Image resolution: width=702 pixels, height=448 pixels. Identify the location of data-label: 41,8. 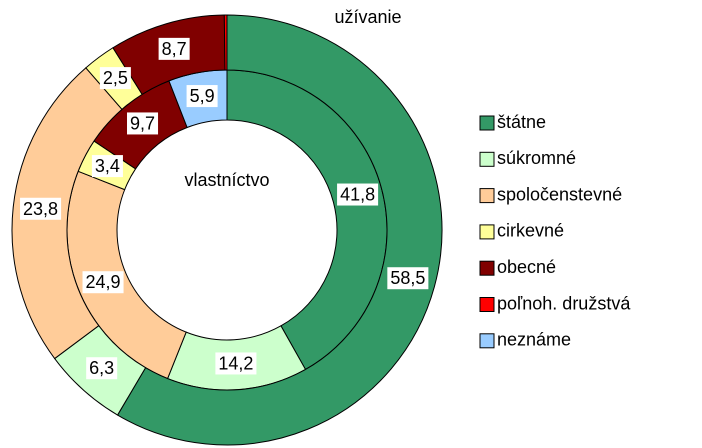
(358, 194).